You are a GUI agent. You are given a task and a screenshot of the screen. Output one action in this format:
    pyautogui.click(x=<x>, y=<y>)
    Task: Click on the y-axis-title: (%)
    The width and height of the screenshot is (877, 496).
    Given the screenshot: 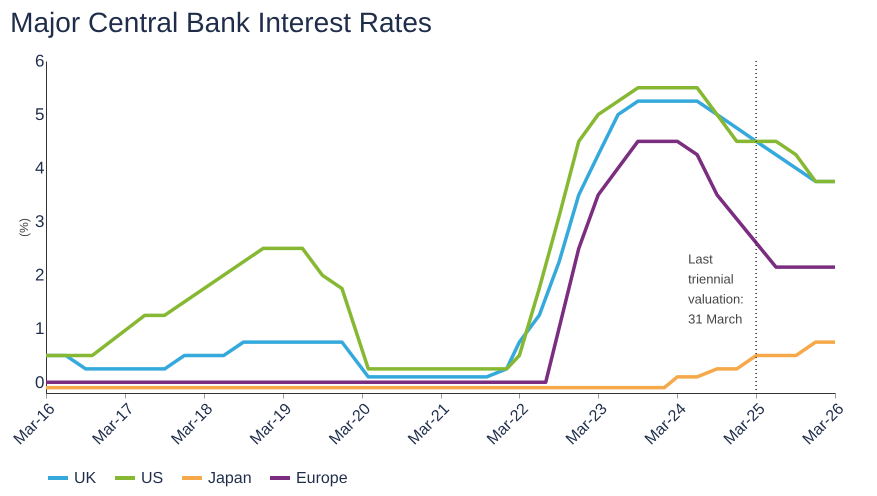 What is the action you would take?
    pyautogui.click(x=24, y=227)
    